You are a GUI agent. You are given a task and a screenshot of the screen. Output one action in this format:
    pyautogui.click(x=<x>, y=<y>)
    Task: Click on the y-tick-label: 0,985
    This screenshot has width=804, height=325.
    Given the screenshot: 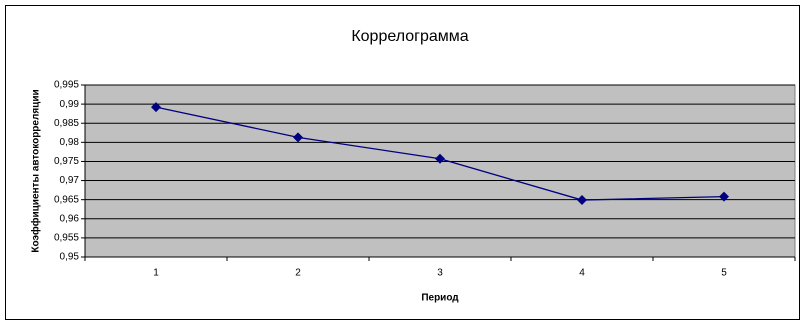 What is the action you would take?
    pyautogui.click(x=66, y=123)
    